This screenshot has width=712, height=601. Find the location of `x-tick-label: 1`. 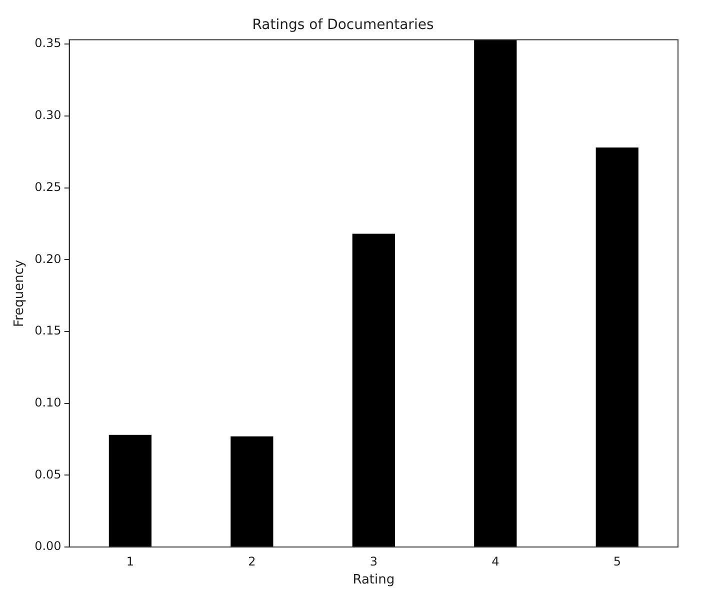

x-tick-label: 1 is located at coordinates (130, 561).